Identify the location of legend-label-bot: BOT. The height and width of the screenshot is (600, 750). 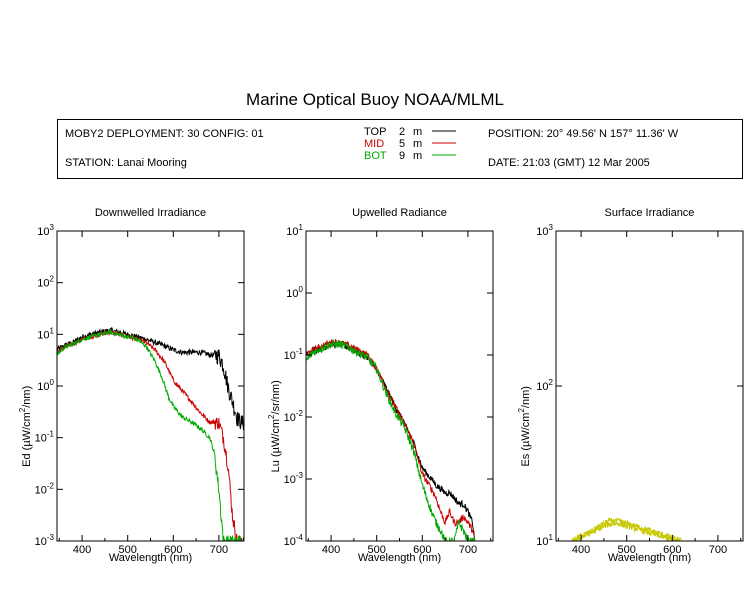
(375, 156).